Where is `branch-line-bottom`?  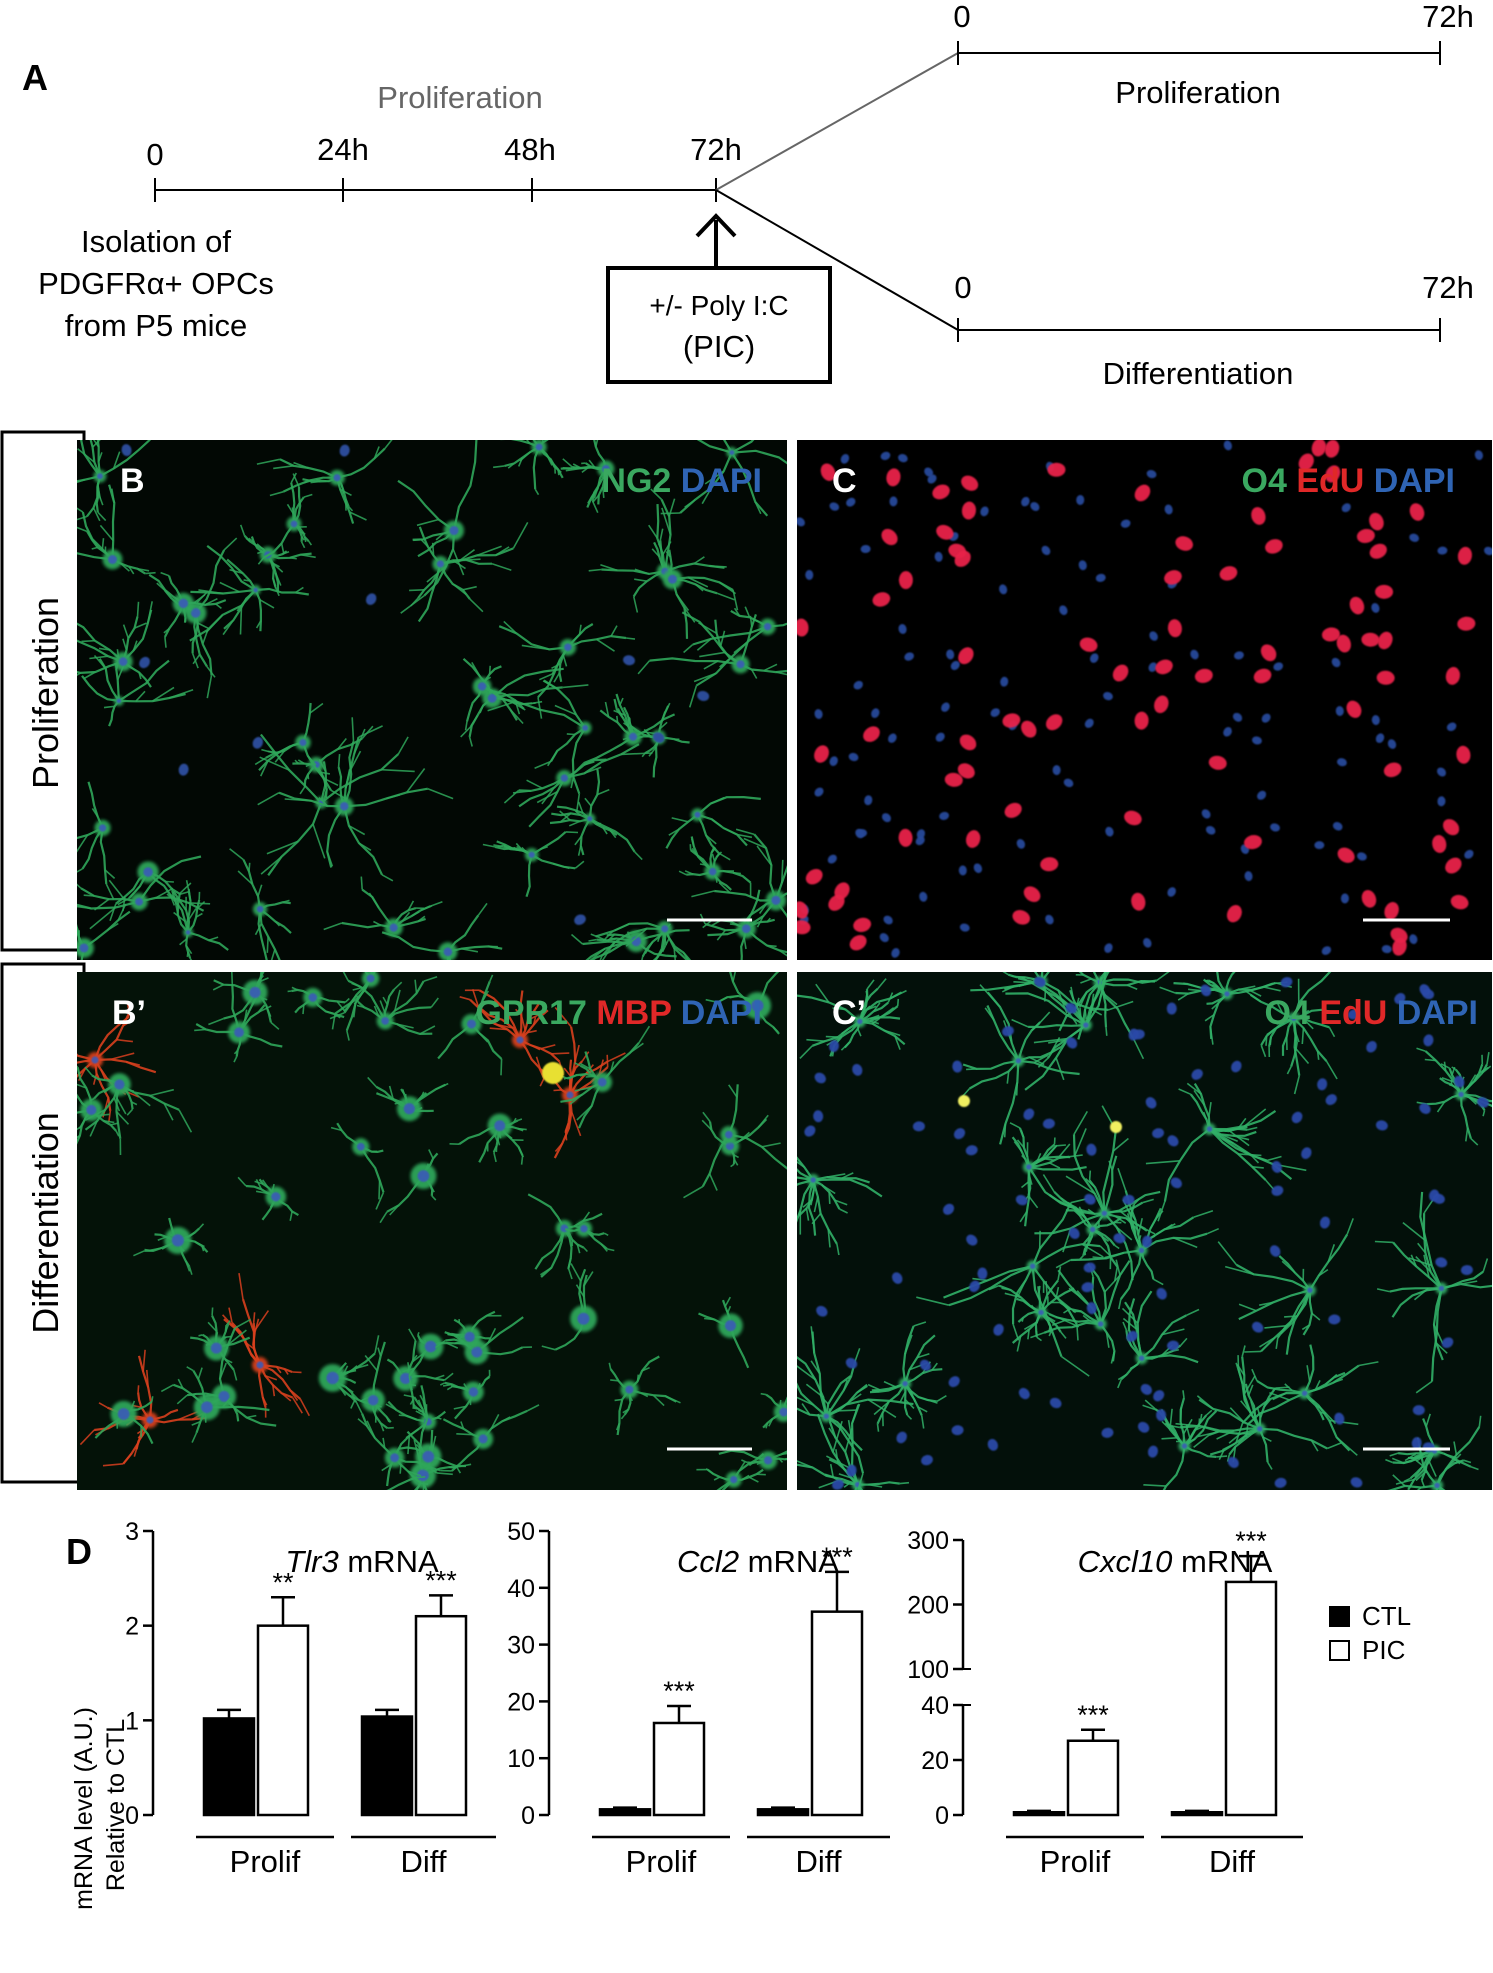
branch-line-bottom is located at coordinates (837, 260).